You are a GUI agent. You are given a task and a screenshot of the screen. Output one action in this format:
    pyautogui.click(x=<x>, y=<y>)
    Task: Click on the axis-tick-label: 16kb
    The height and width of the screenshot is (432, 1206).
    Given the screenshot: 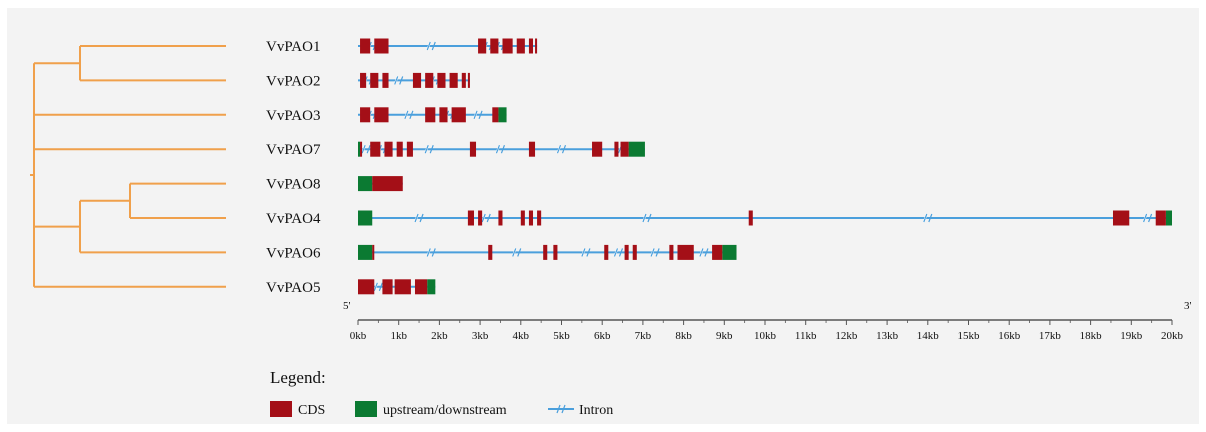 What is the action you would take?
    pyautogui.click(x=1009, y=336)
    